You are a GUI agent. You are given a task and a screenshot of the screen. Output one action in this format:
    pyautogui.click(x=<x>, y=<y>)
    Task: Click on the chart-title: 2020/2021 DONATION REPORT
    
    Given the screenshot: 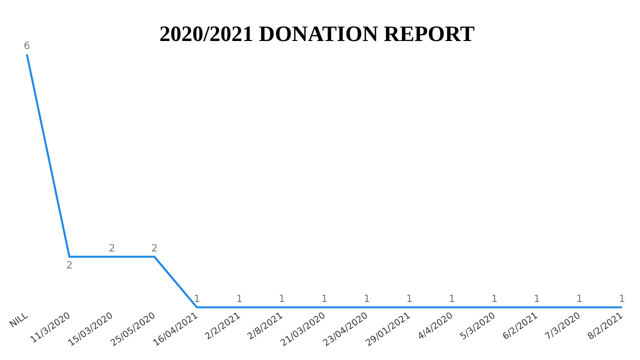 What is the action you would take?
    pyautogui.click(x=317, y=33)
    